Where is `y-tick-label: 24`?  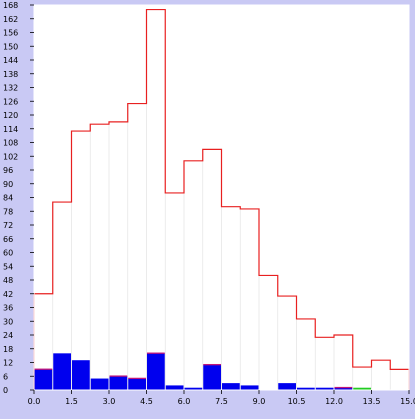 y-tick-label: 24 is located at coordinates (8, 335).